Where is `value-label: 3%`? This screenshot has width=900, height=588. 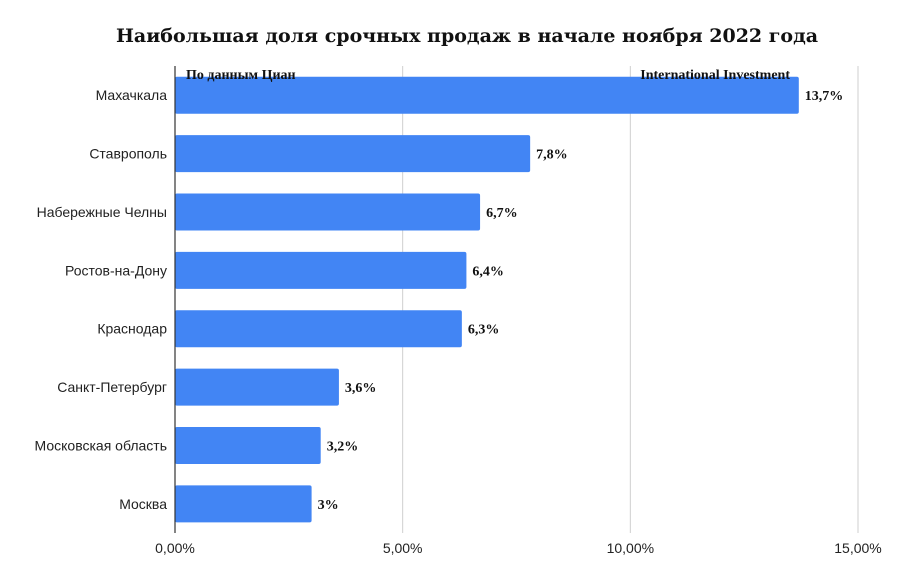
value-label: 3% is located at coordinates (328, 505).